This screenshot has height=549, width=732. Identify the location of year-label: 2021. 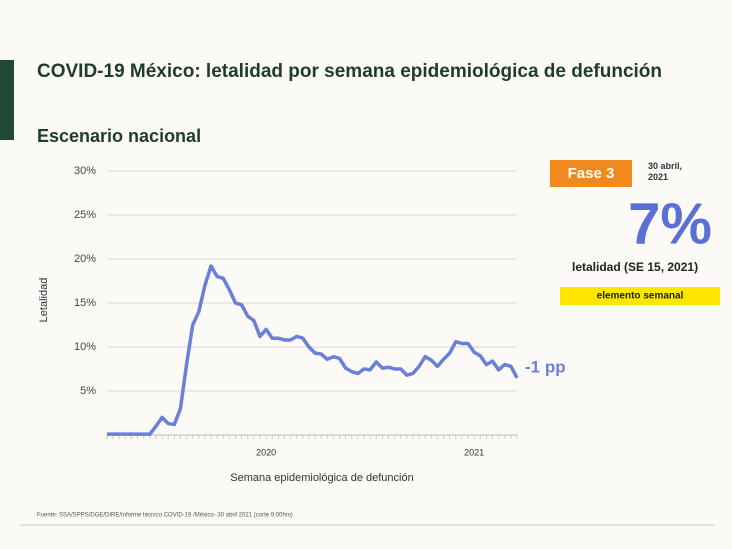
(474, 452).